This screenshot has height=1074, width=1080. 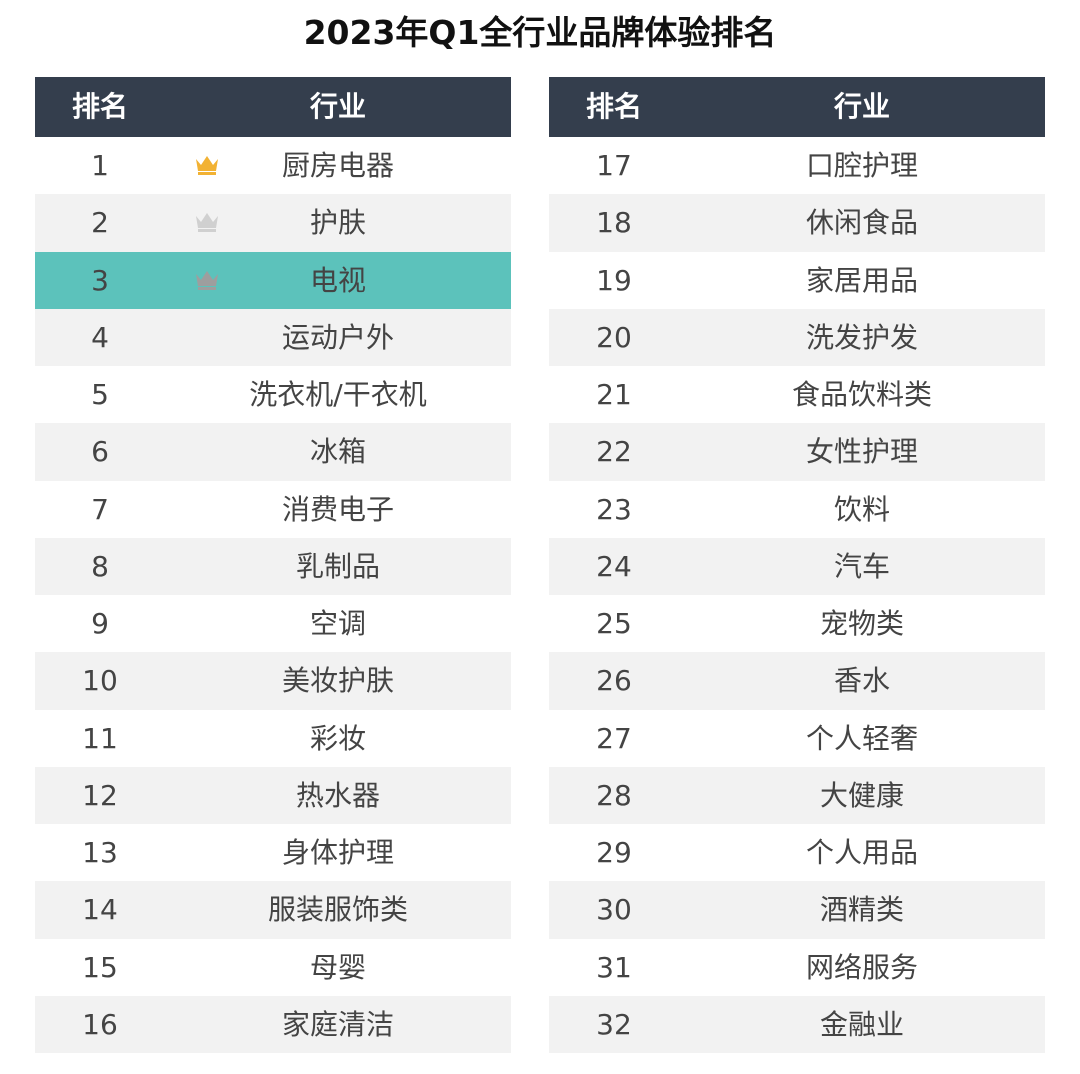 I want to click on rank-cell: 14, so click(x=100, y=910).